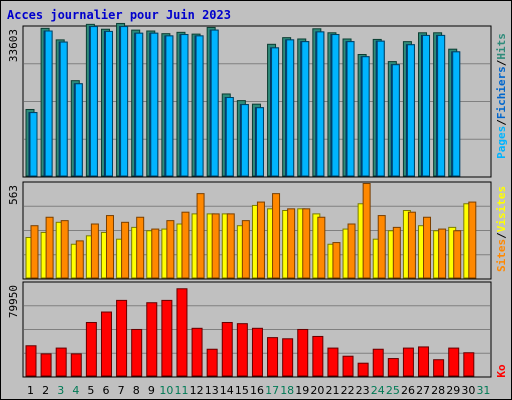 Image resolution: width=512 pixels, height=400 pixels. What do you see at coordinates (151, 390) in the screenshot?
I see `x-tick-label: 9` at bounding box center [151, 390].